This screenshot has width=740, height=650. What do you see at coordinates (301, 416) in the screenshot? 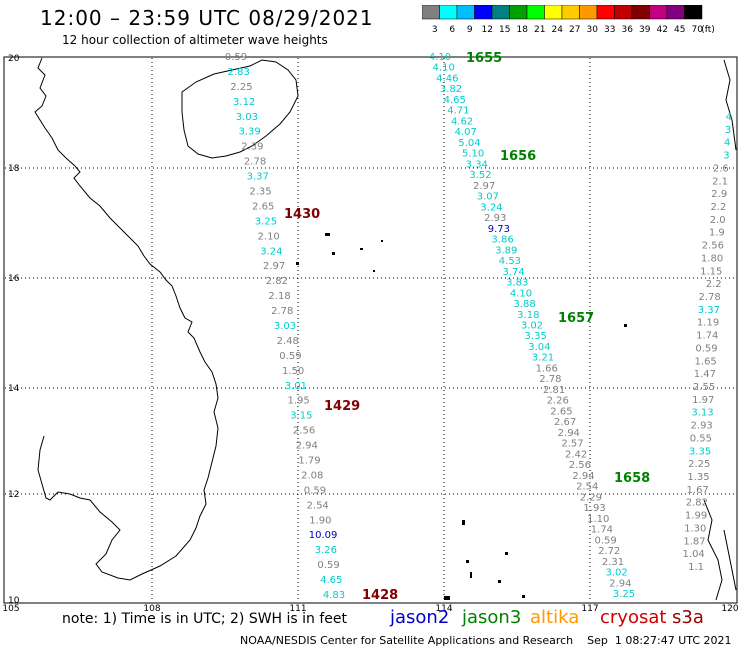
I see `wave-height-value: 3.15` at bounding box center [301, 416].